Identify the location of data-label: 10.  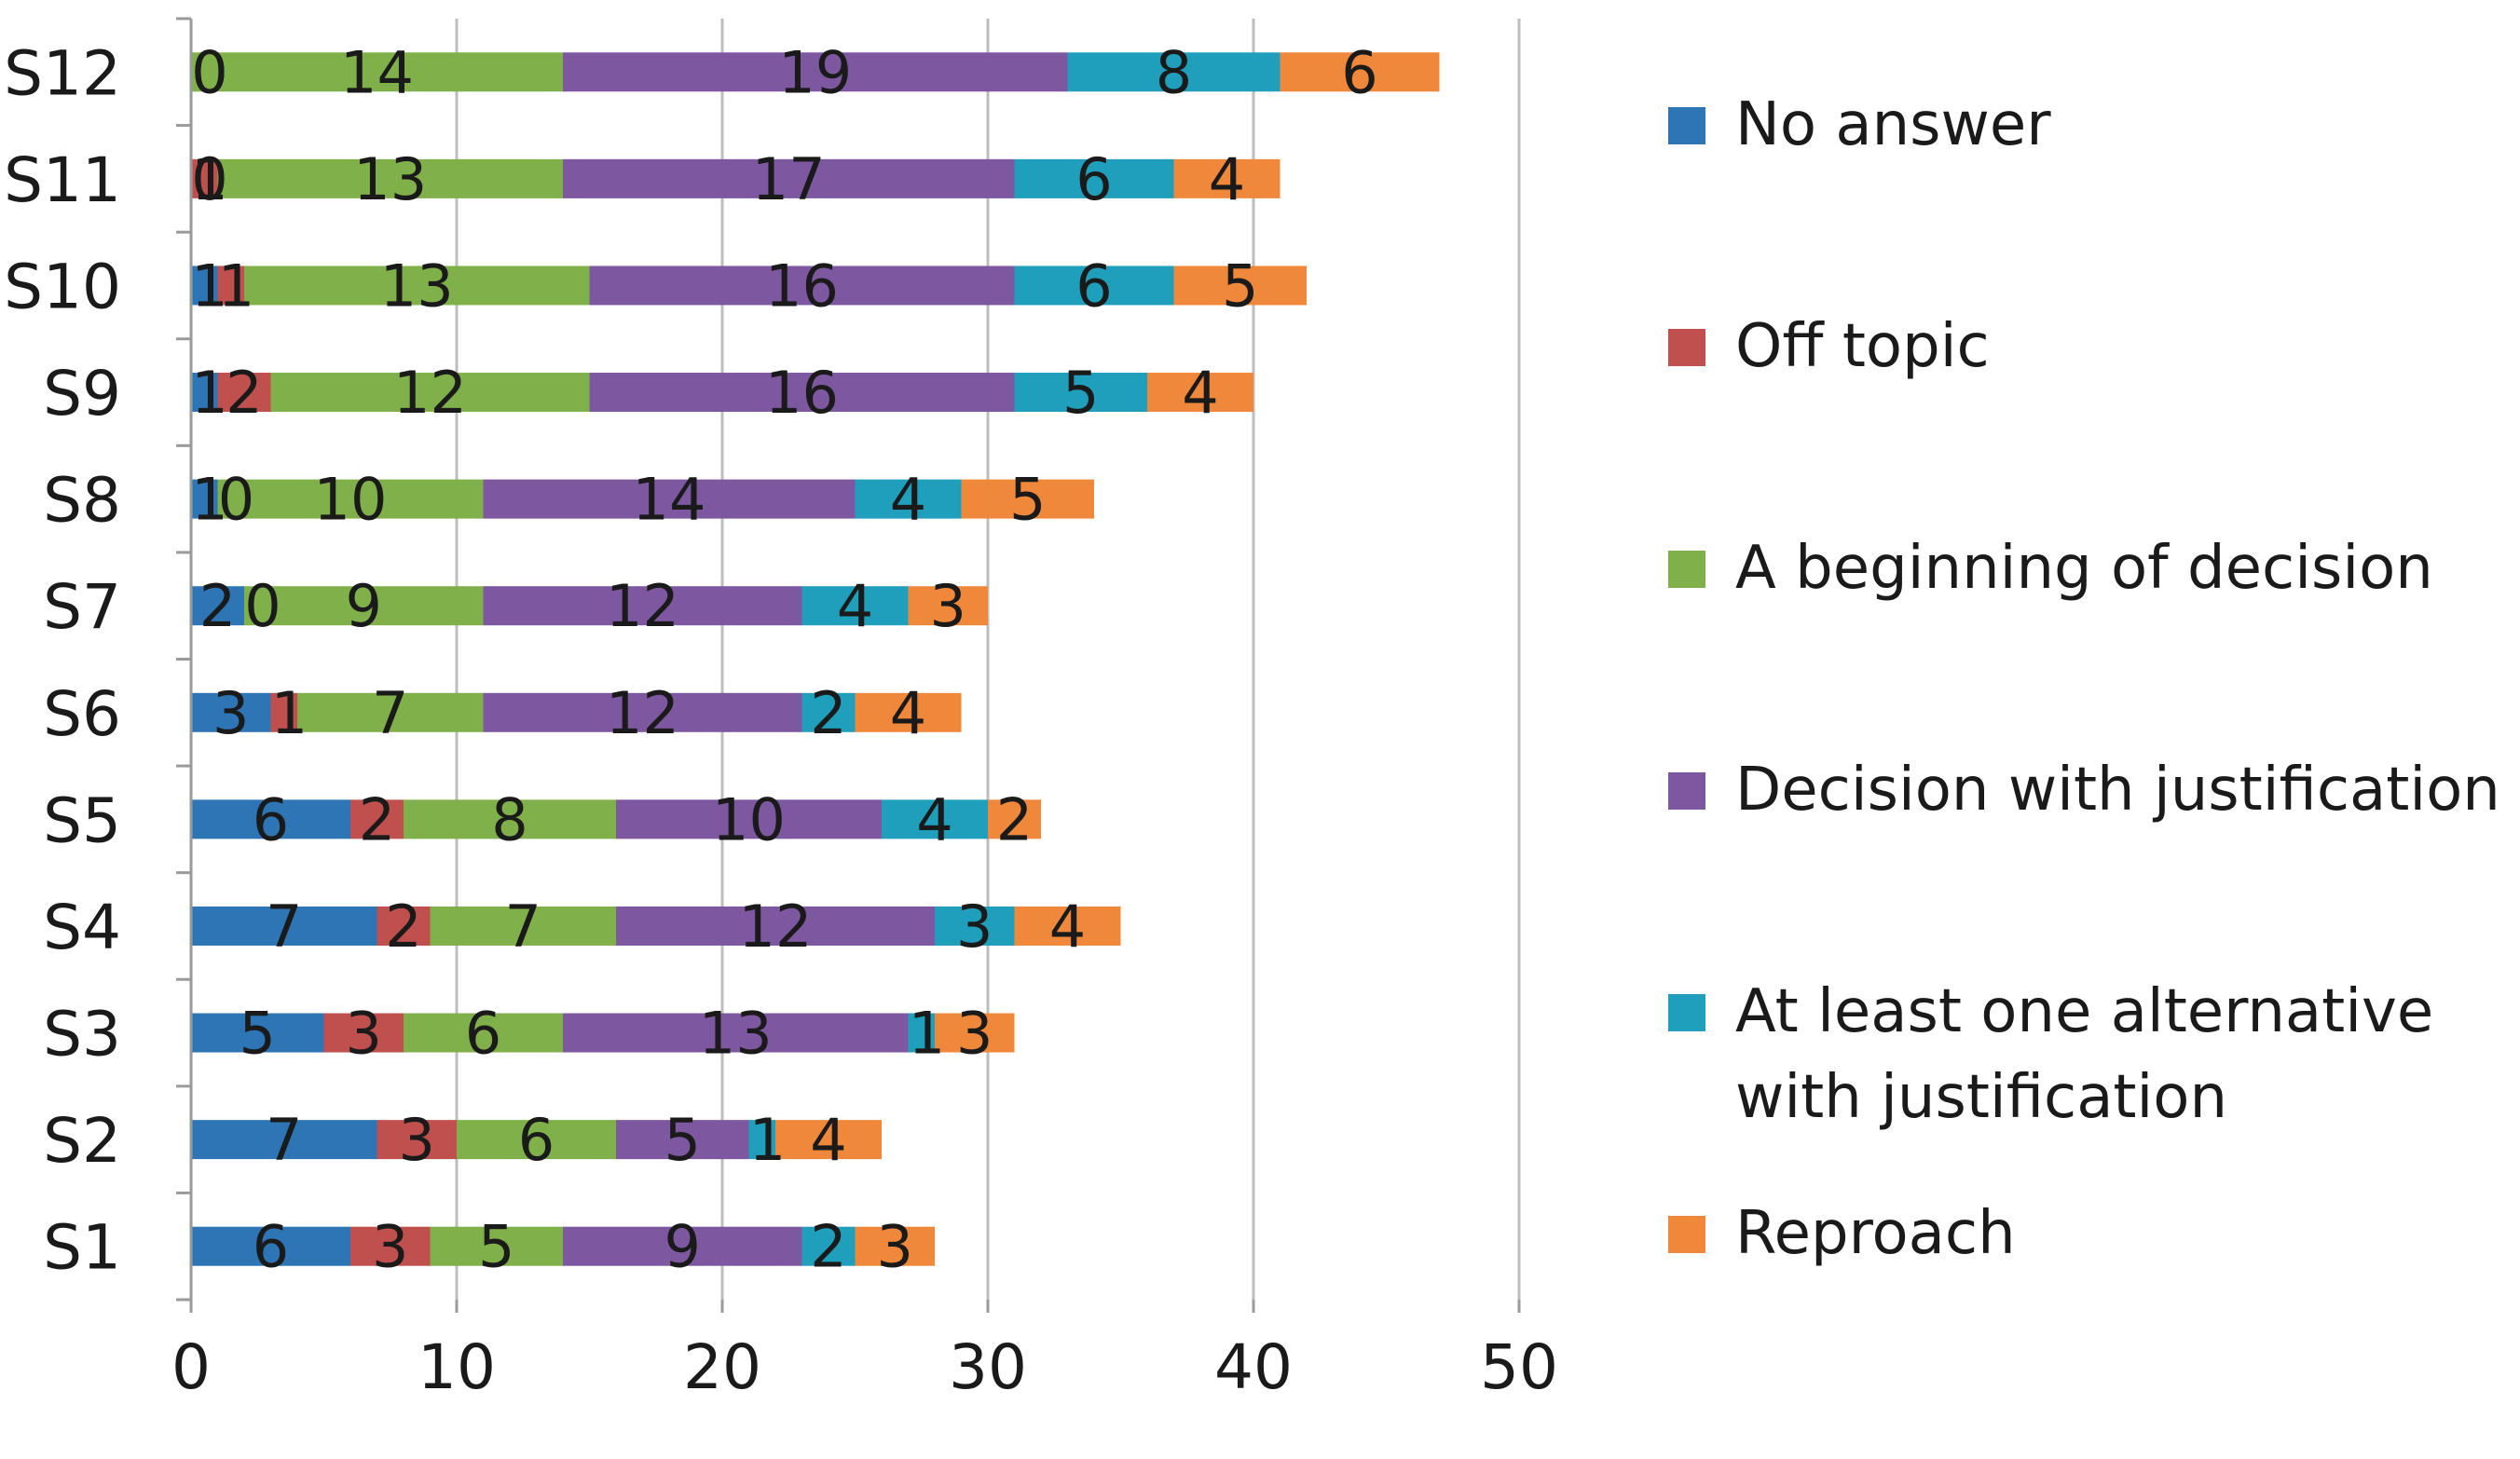
(351, 500).